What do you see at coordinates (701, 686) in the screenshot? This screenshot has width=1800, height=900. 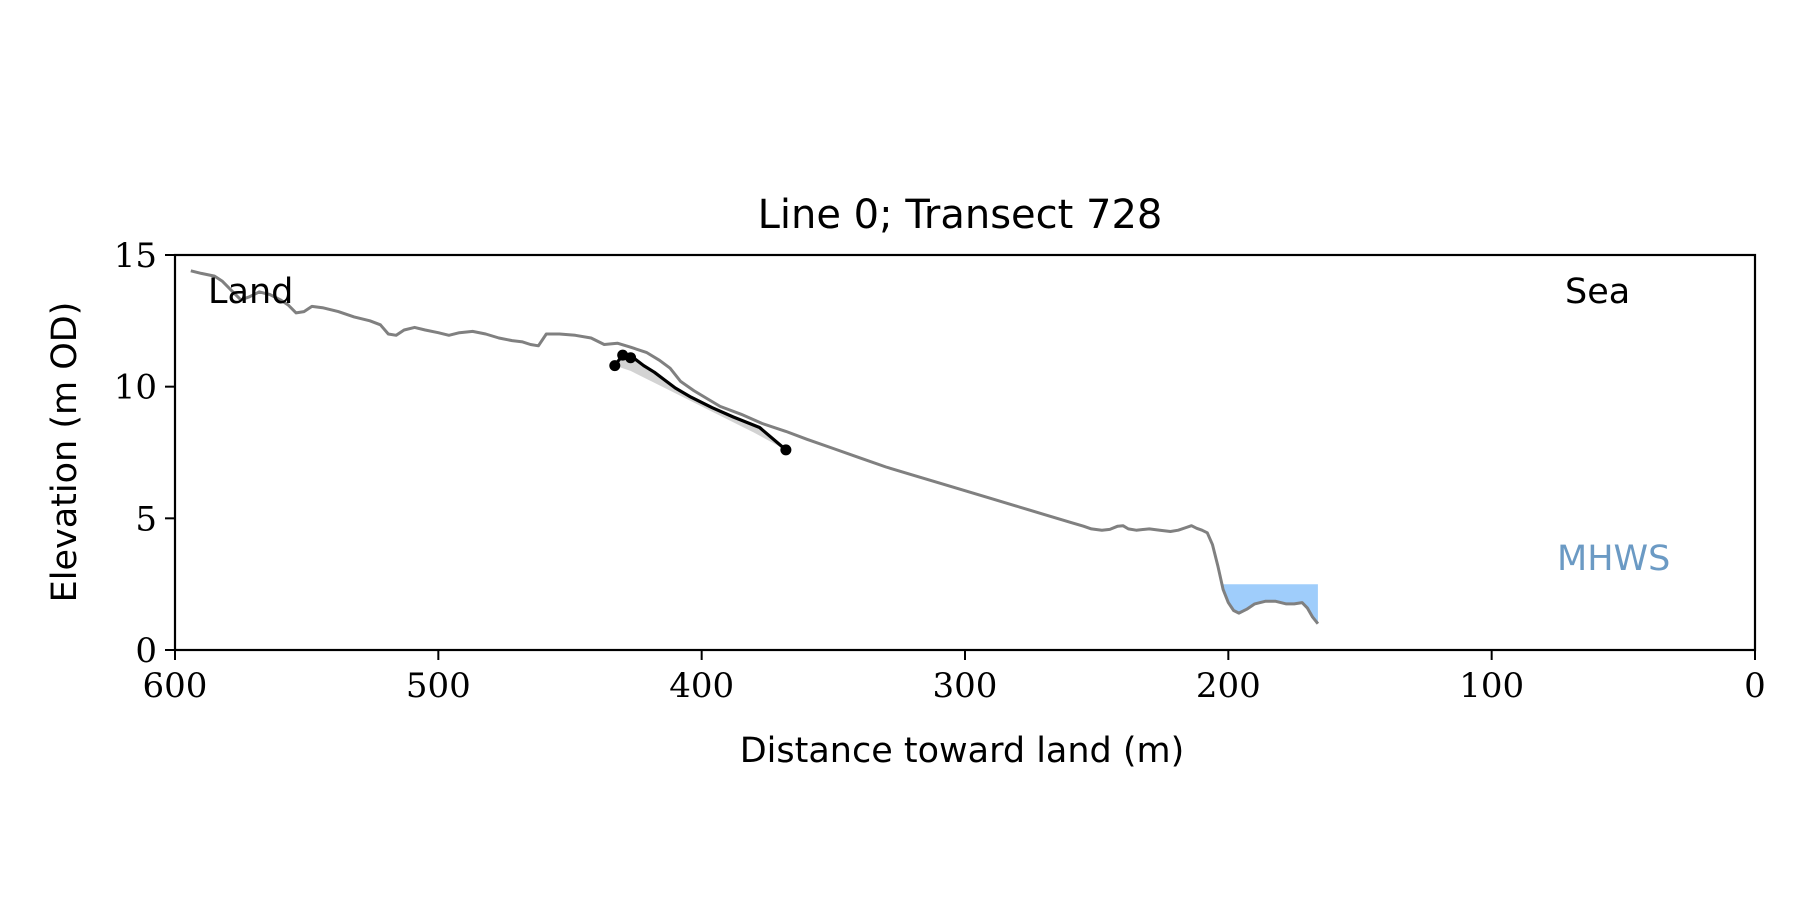 I see `x-tick-label: 400` at bounding box center [701, 686].